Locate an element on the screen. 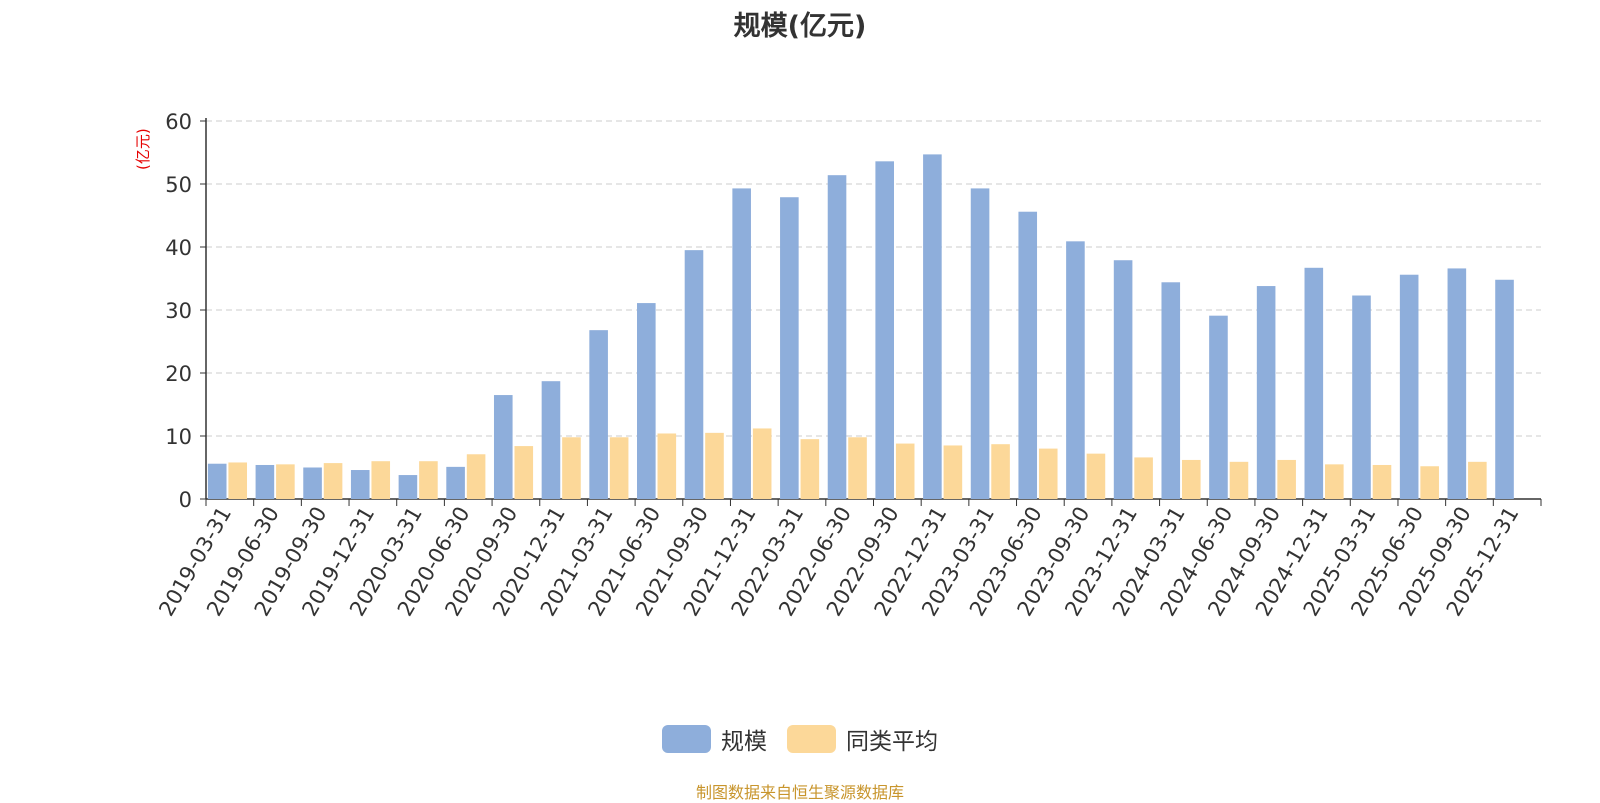  y-tick-label-3: 30 is located at coordinates (178, 311).